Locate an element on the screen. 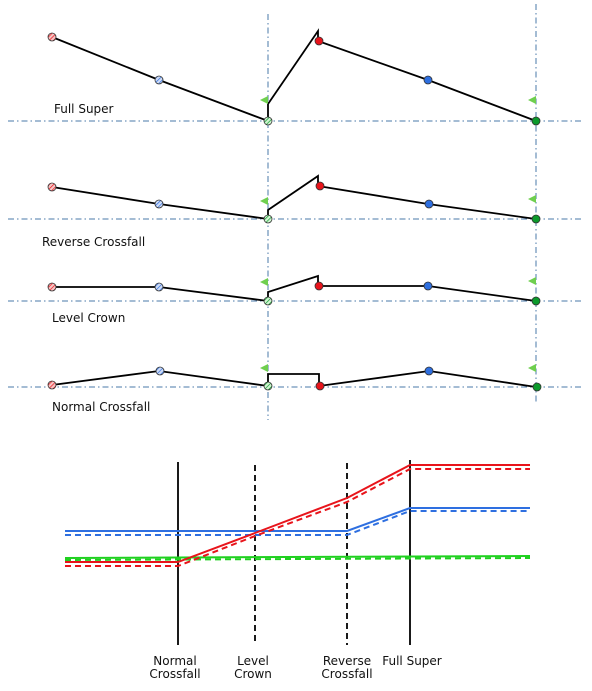  section-normal-crossfall: Normal Crossfall is located at coordinates (294, 389).